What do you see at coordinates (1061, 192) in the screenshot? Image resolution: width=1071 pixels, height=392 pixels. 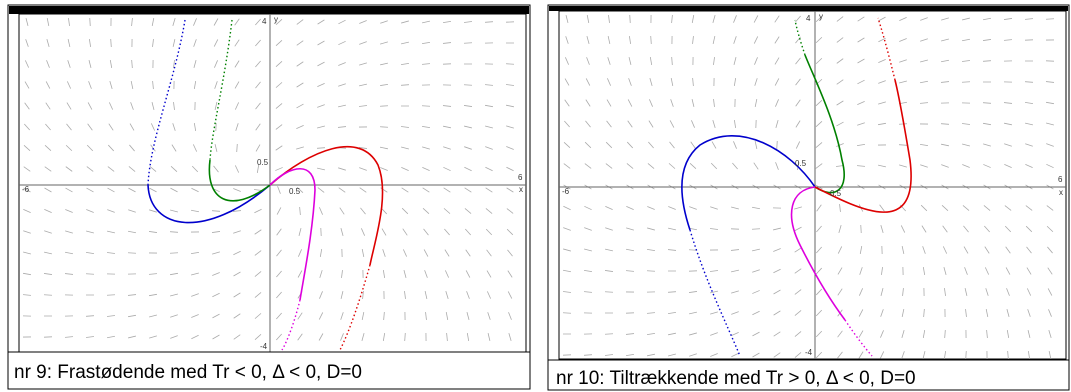 I see `axis-label: x` at bounding box center [1061, 192].